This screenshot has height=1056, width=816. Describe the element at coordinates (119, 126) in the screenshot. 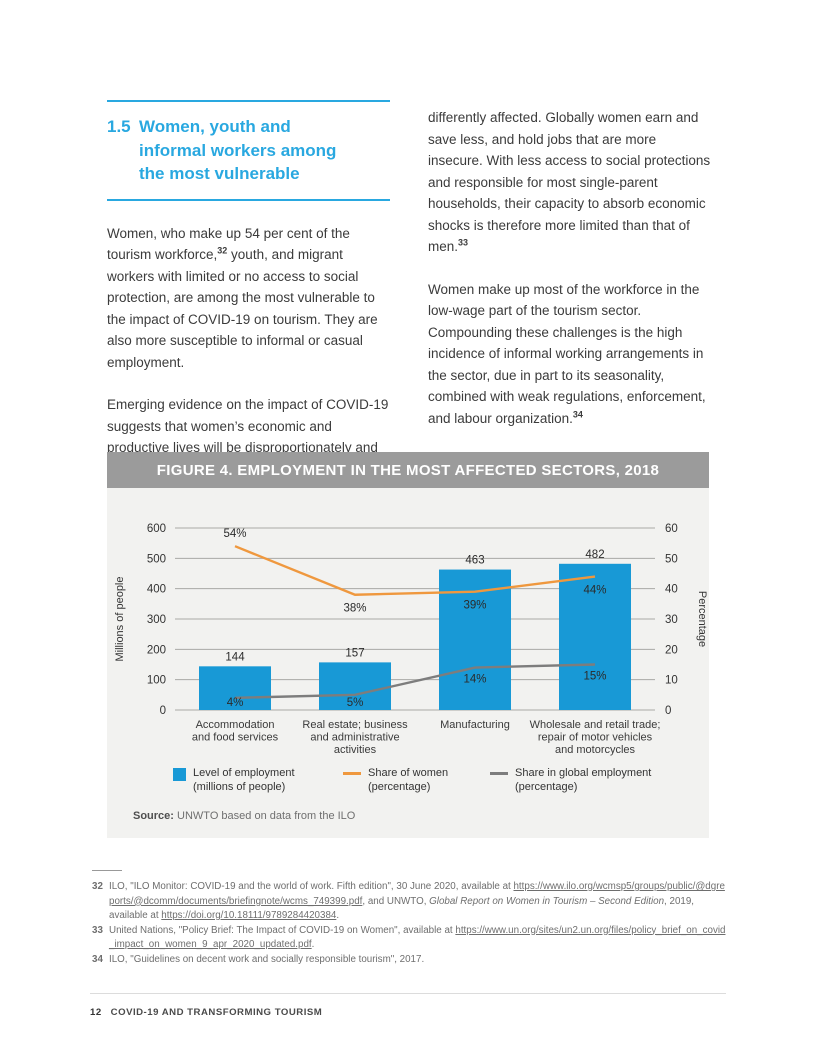

I see `section-number: 1.5` at that location.